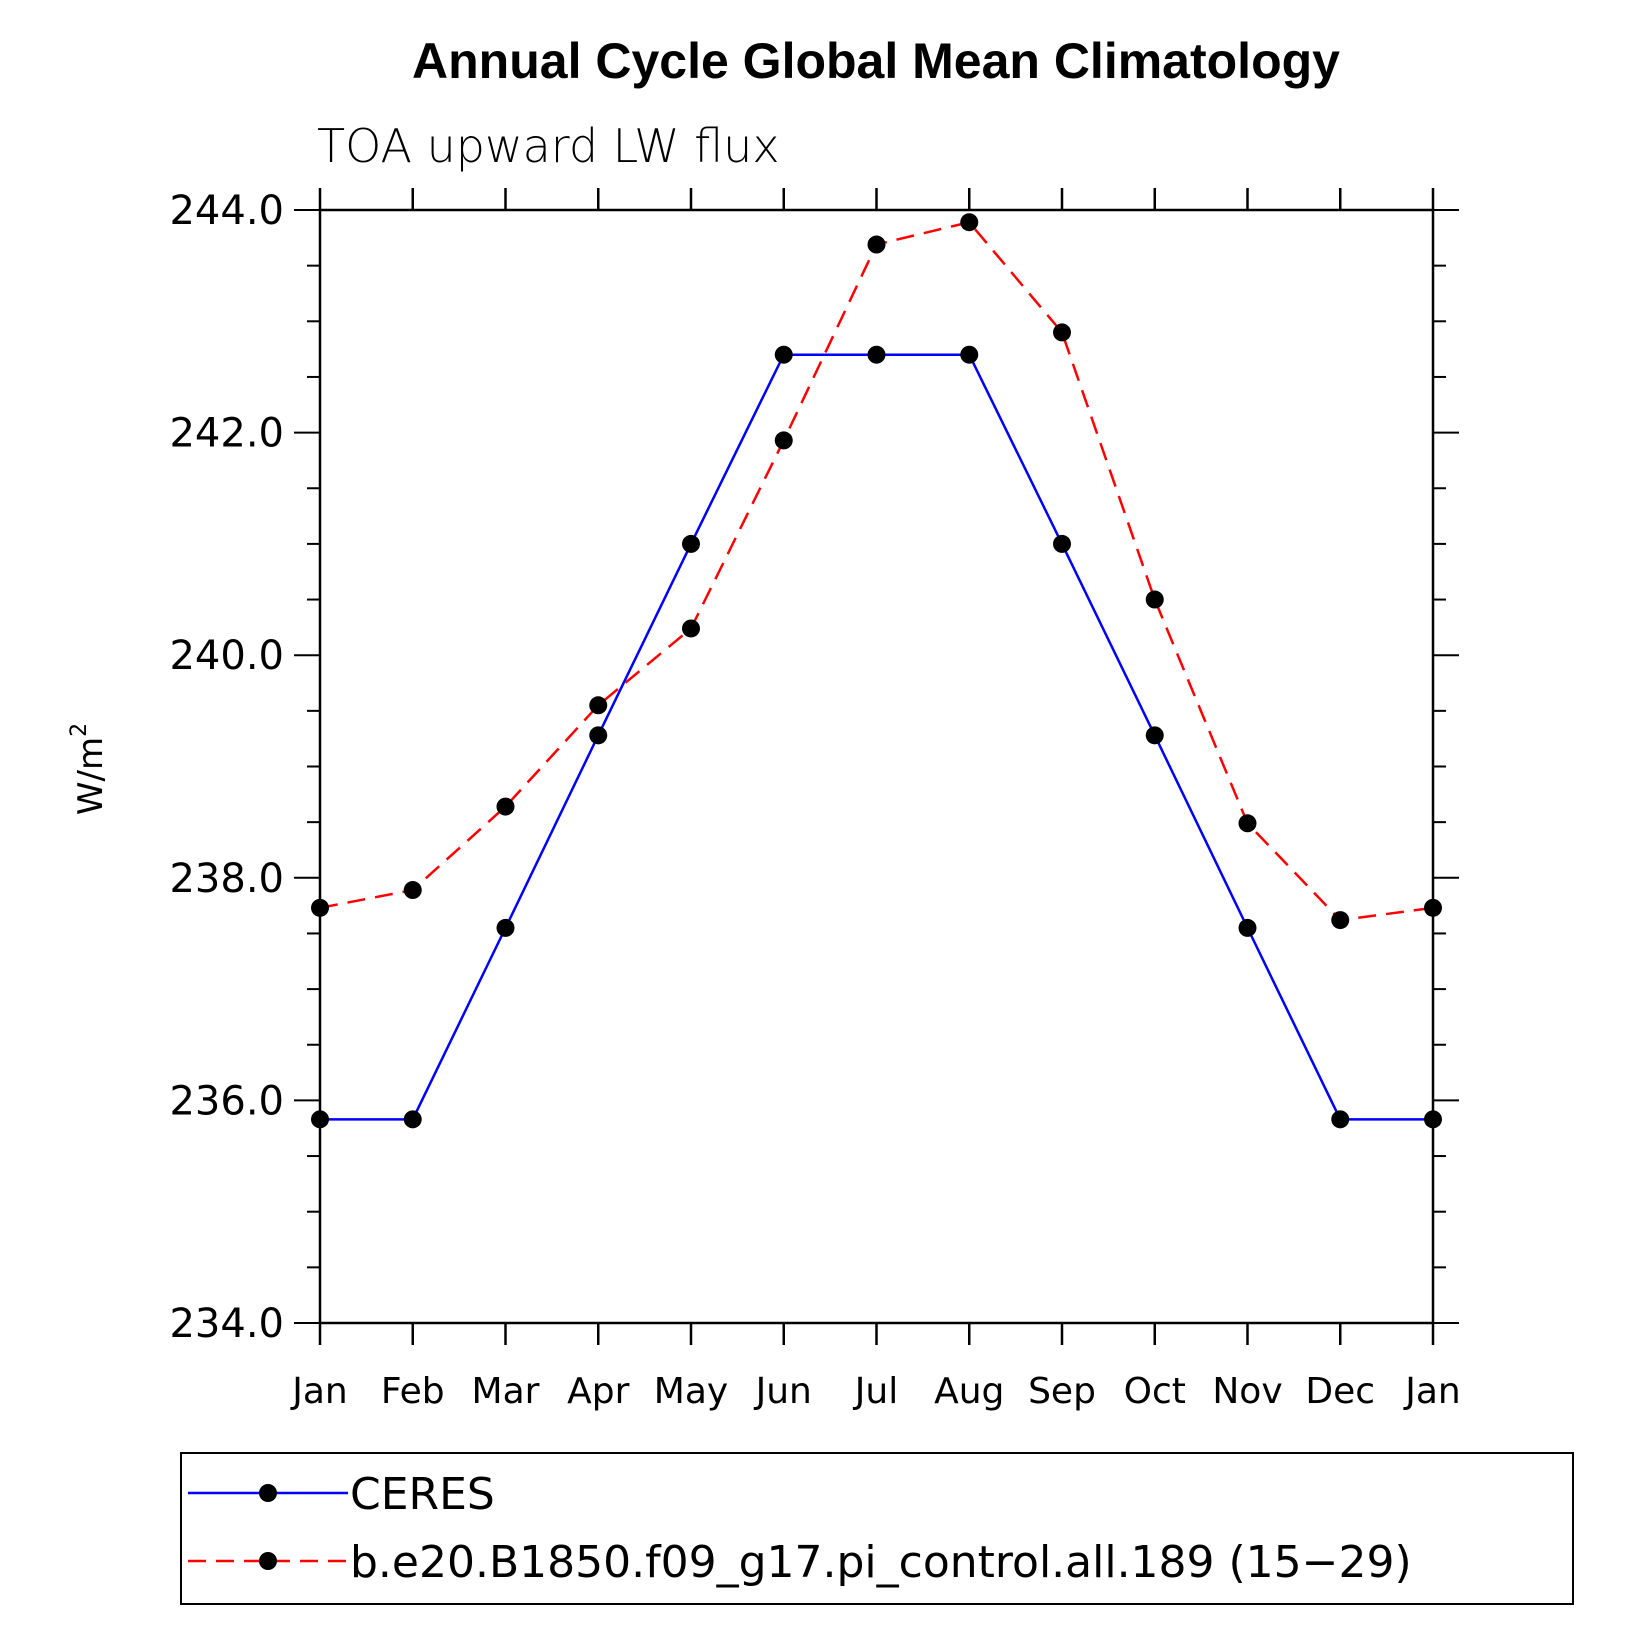 This screenshot has height=1630, width=1630. I want to click on y-tick-label: 240.0, so click(226, 656).